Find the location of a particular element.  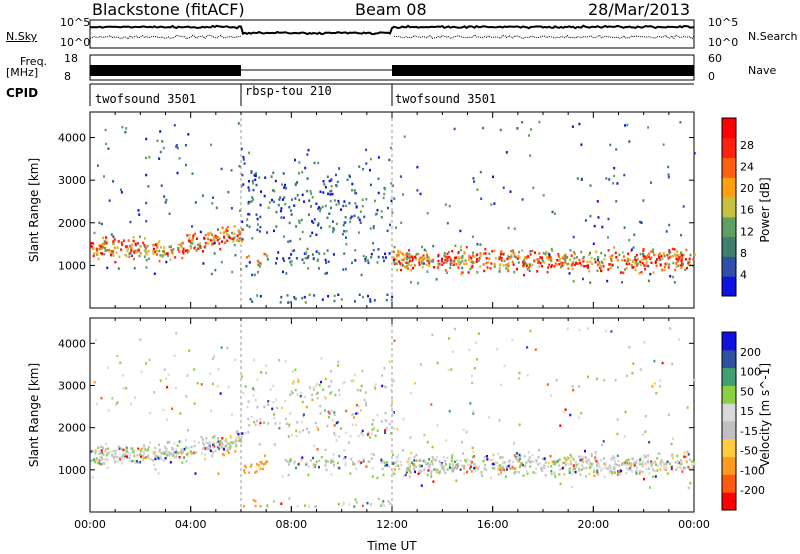

x-tick-label: 12:00 is located at coordinates (392, 524).